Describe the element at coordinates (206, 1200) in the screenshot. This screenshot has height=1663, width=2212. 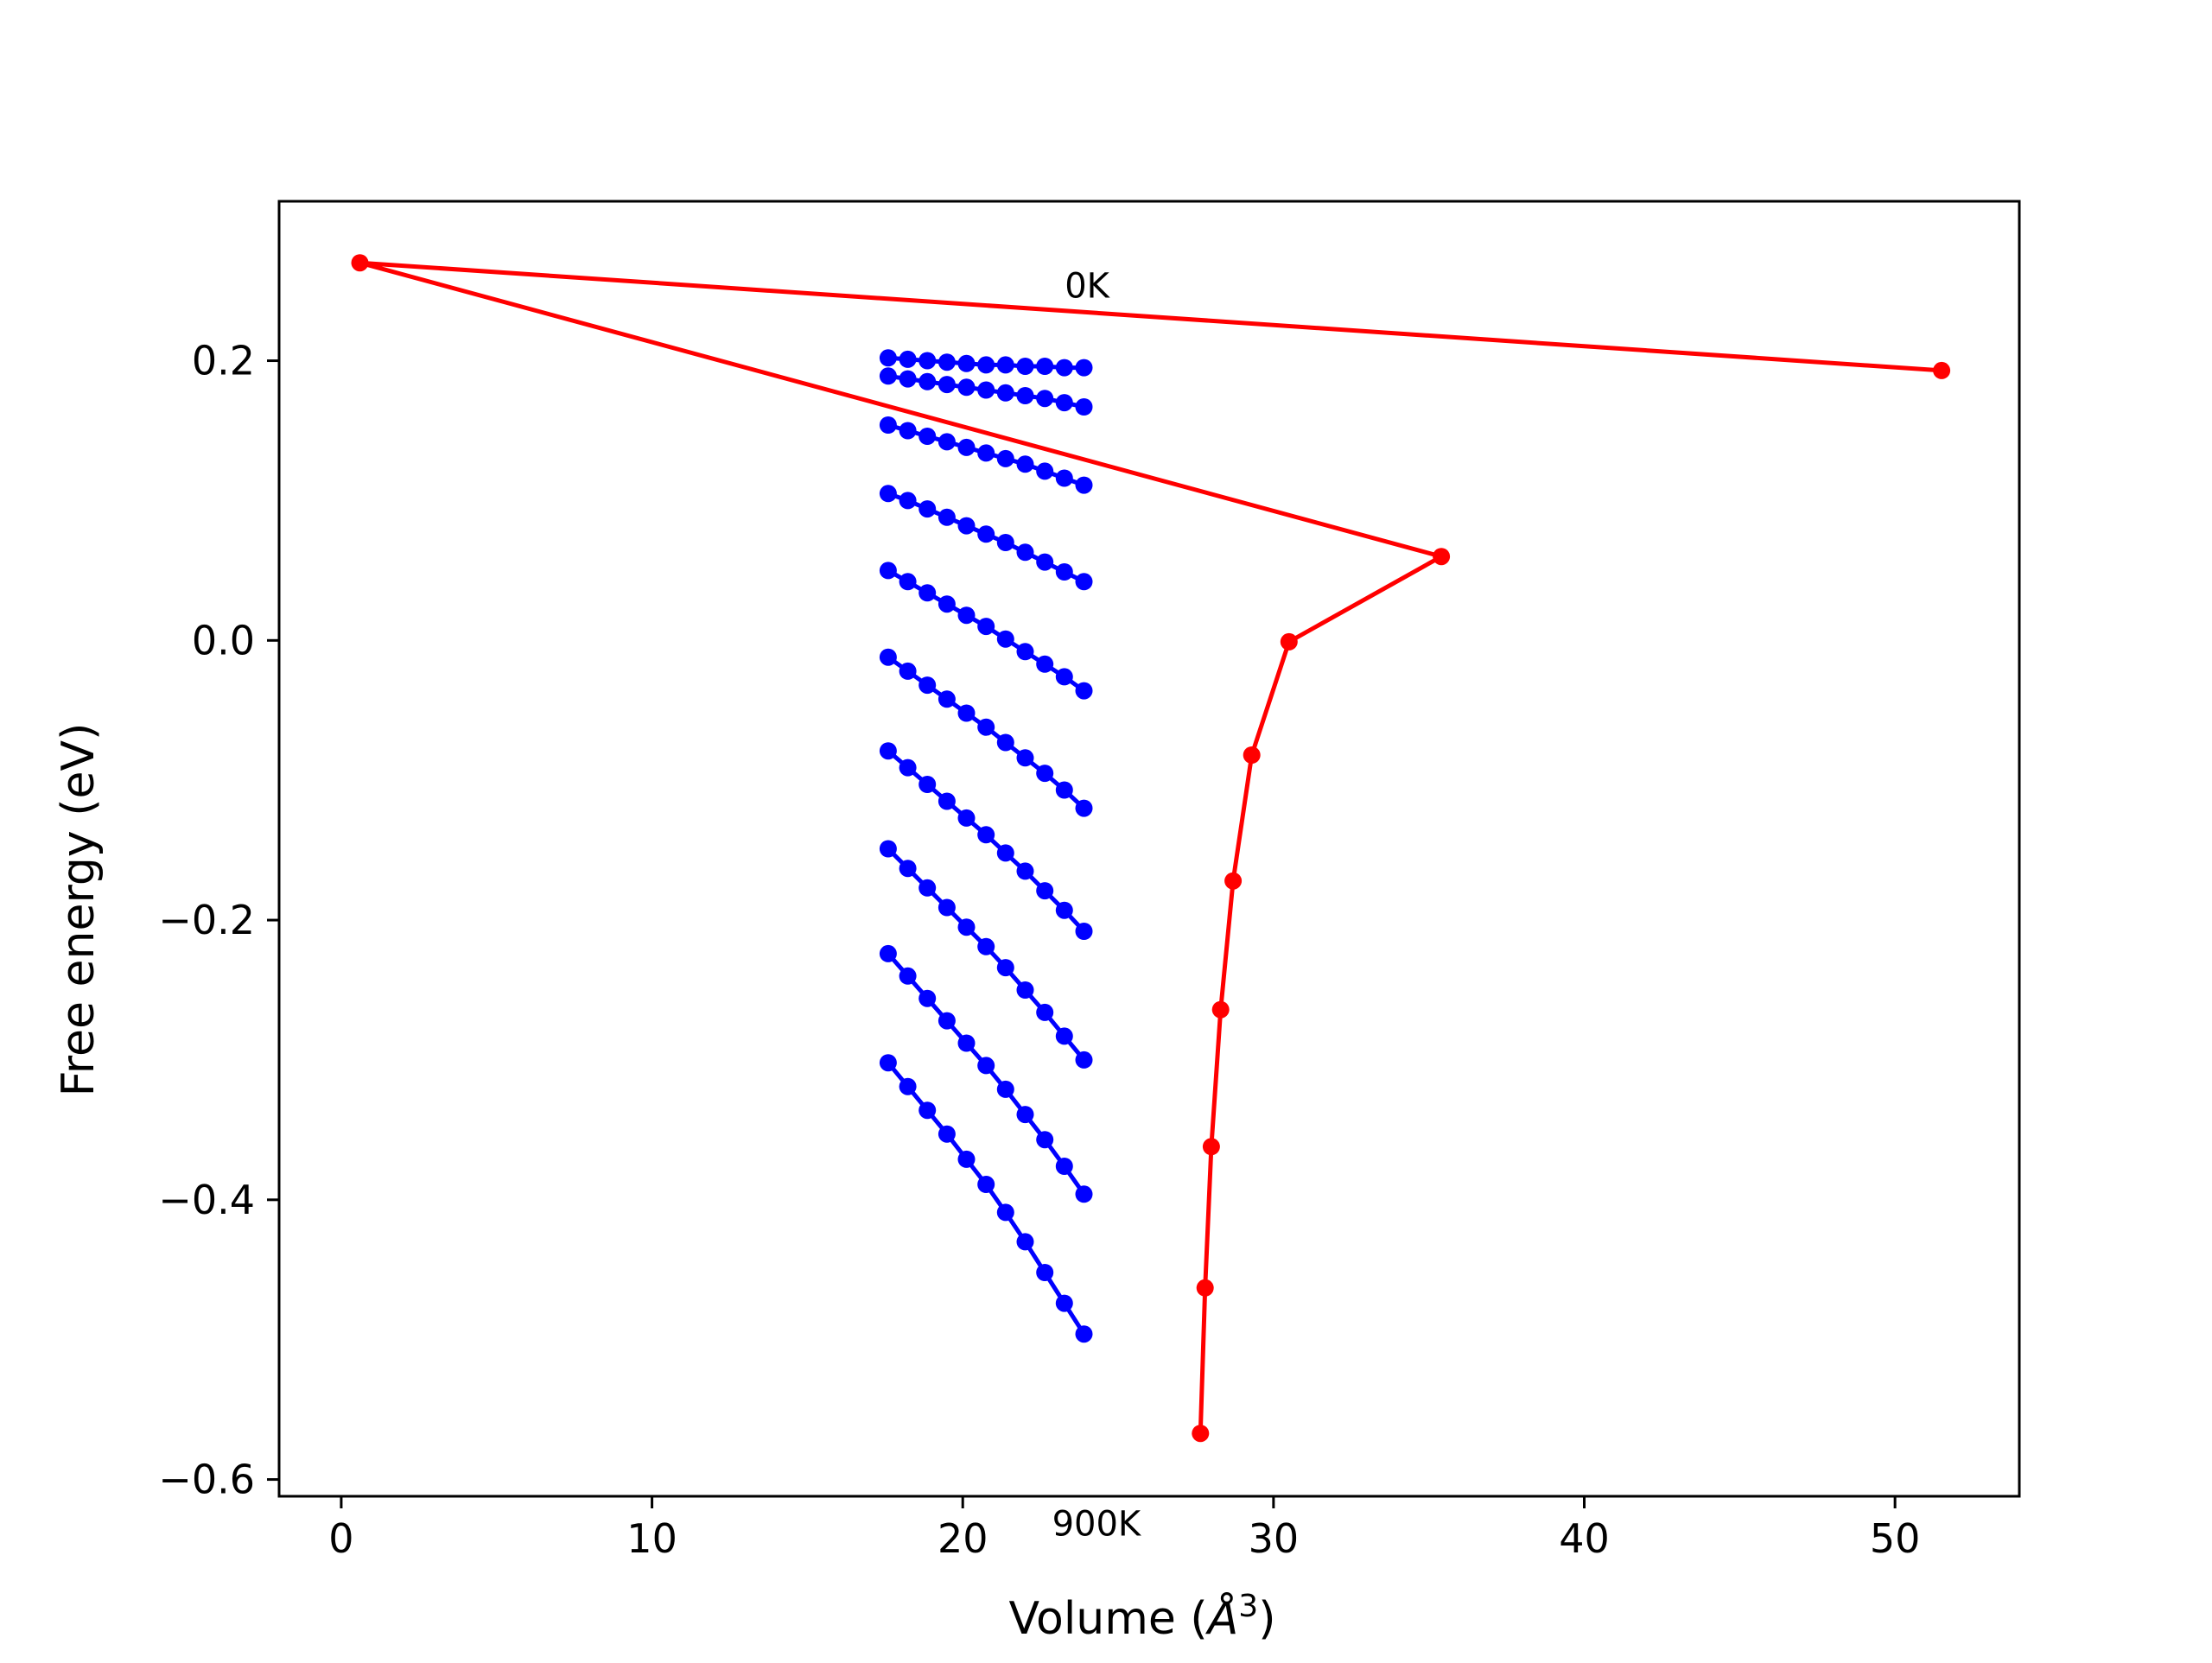
I see `y-tick-label: −0.4` at that location.